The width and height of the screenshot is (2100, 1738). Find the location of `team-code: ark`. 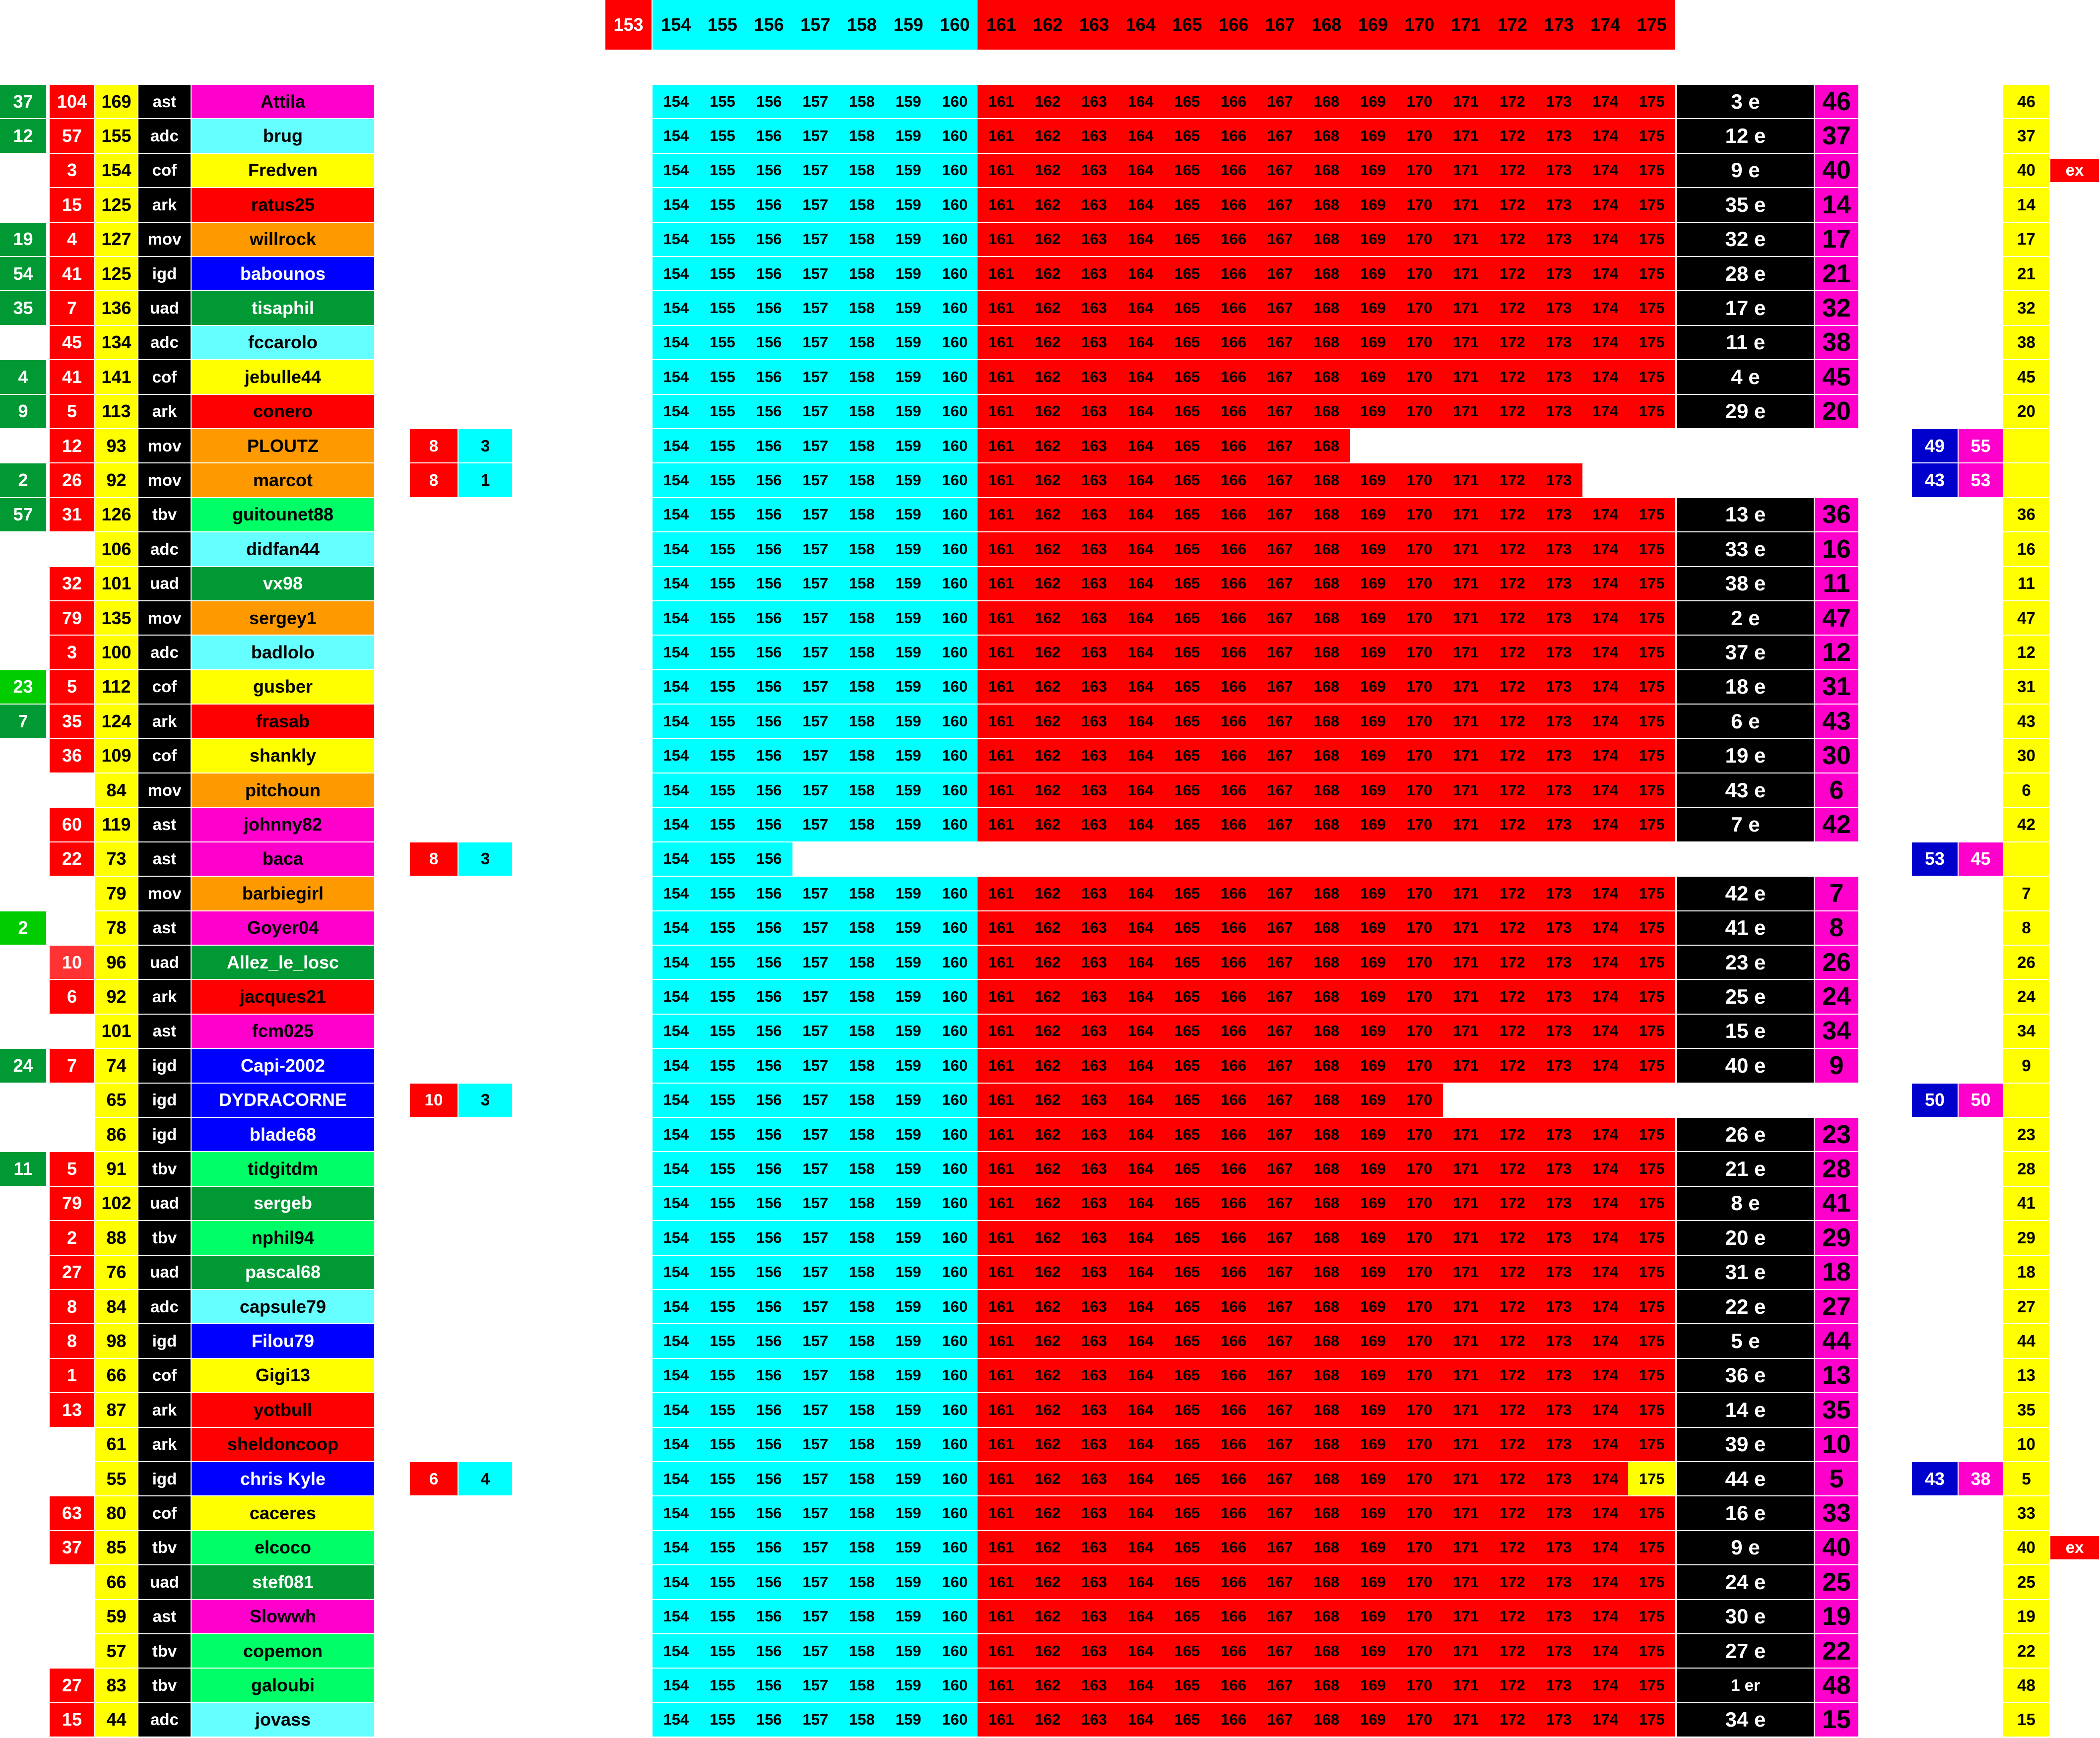

team-code: ark is located at coordinates (164, 721).